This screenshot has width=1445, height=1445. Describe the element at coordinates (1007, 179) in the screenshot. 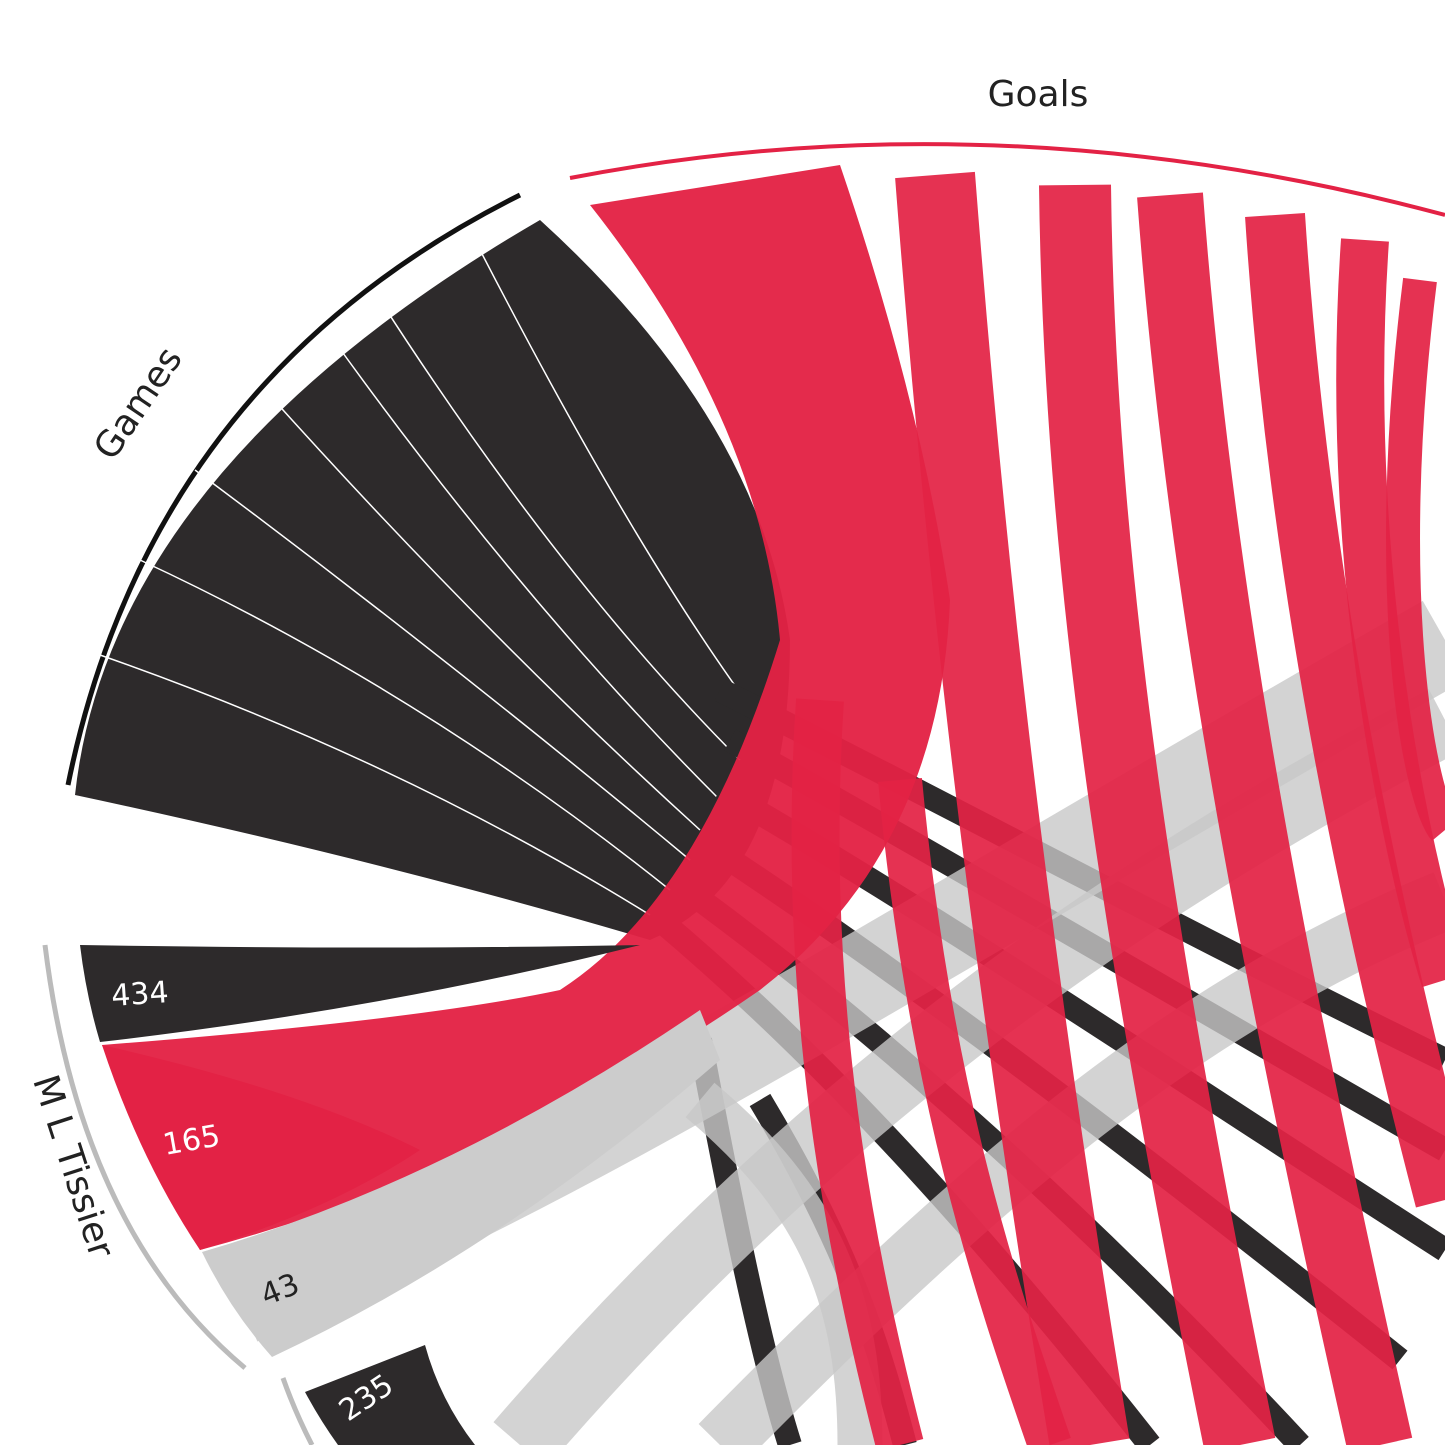

I see `goals-arc` at that location.